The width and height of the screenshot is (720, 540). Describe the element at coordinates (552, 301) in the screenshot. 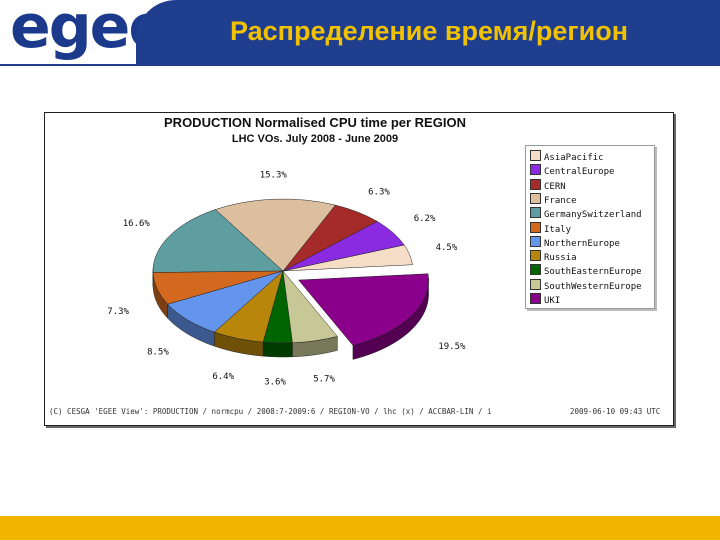

I see `legend-label: UKI` at that location.